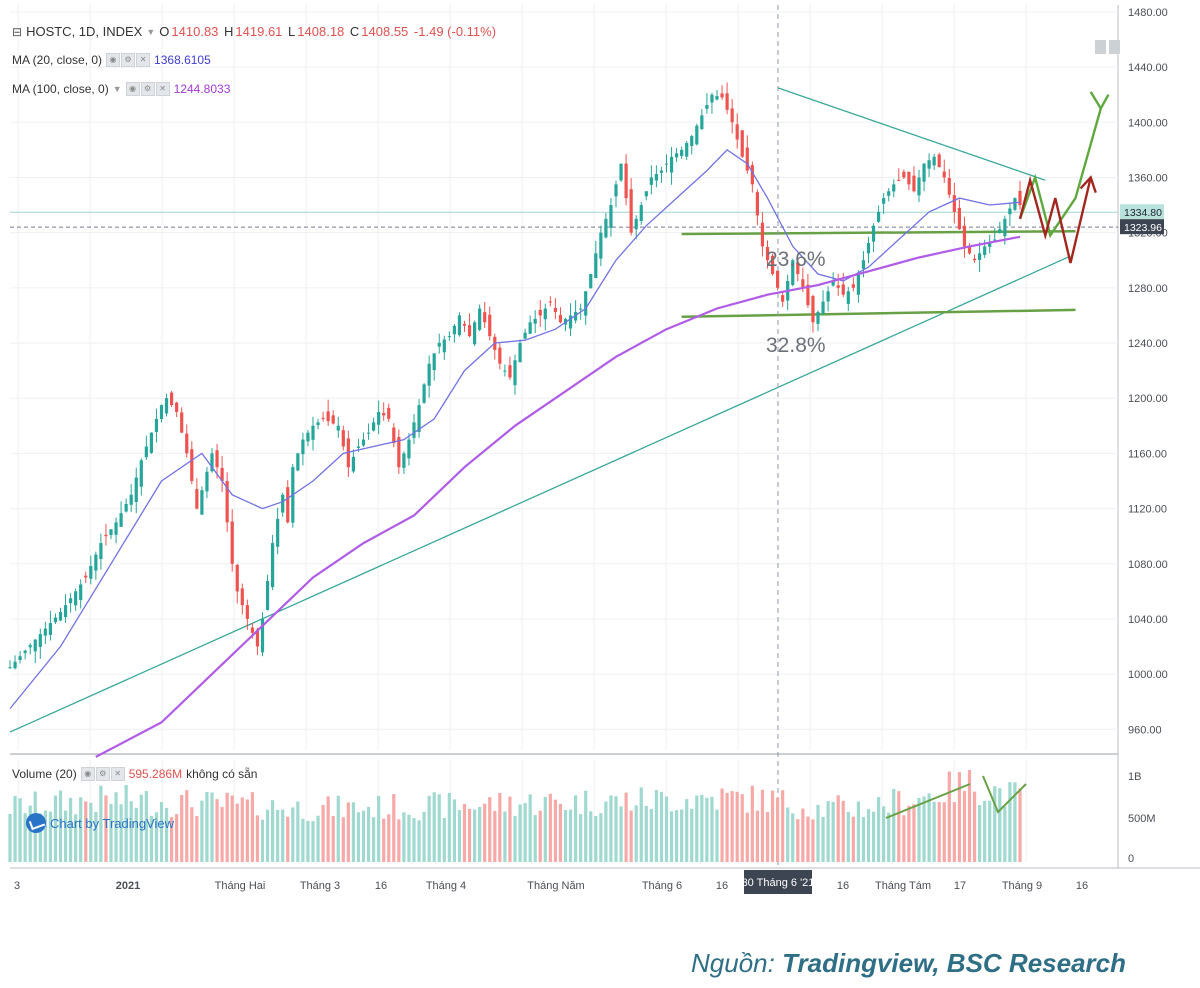 This screenshot has width=1200, height=988. I want to click on pane-up-icon, so click(1100, 47).